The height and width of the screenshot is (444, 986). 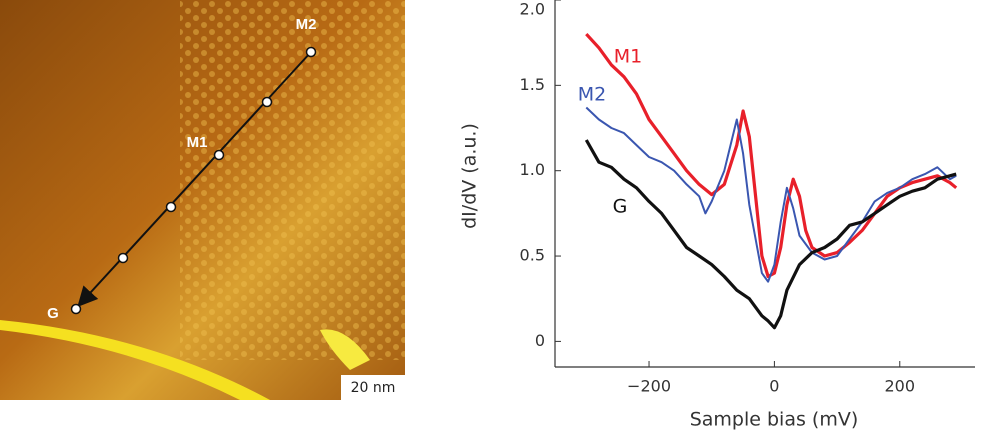 I want to click on x-axis-title: Sample bias (mV), so click(x=774, y=420).